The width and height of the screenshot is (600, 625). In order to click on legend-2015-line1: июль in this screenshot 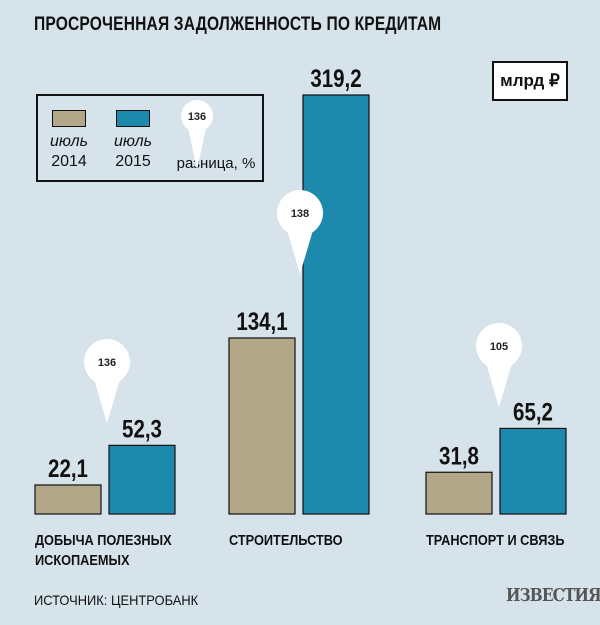, I will do `click(132, 141)`.